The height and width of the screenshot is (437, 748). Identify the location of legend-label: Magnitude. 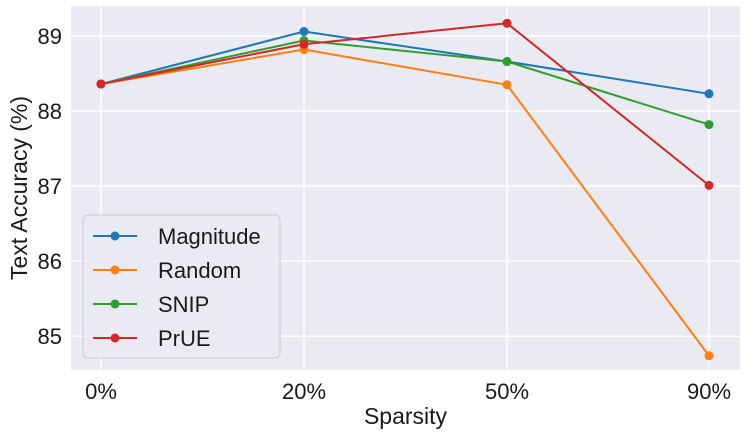
(209, 236).